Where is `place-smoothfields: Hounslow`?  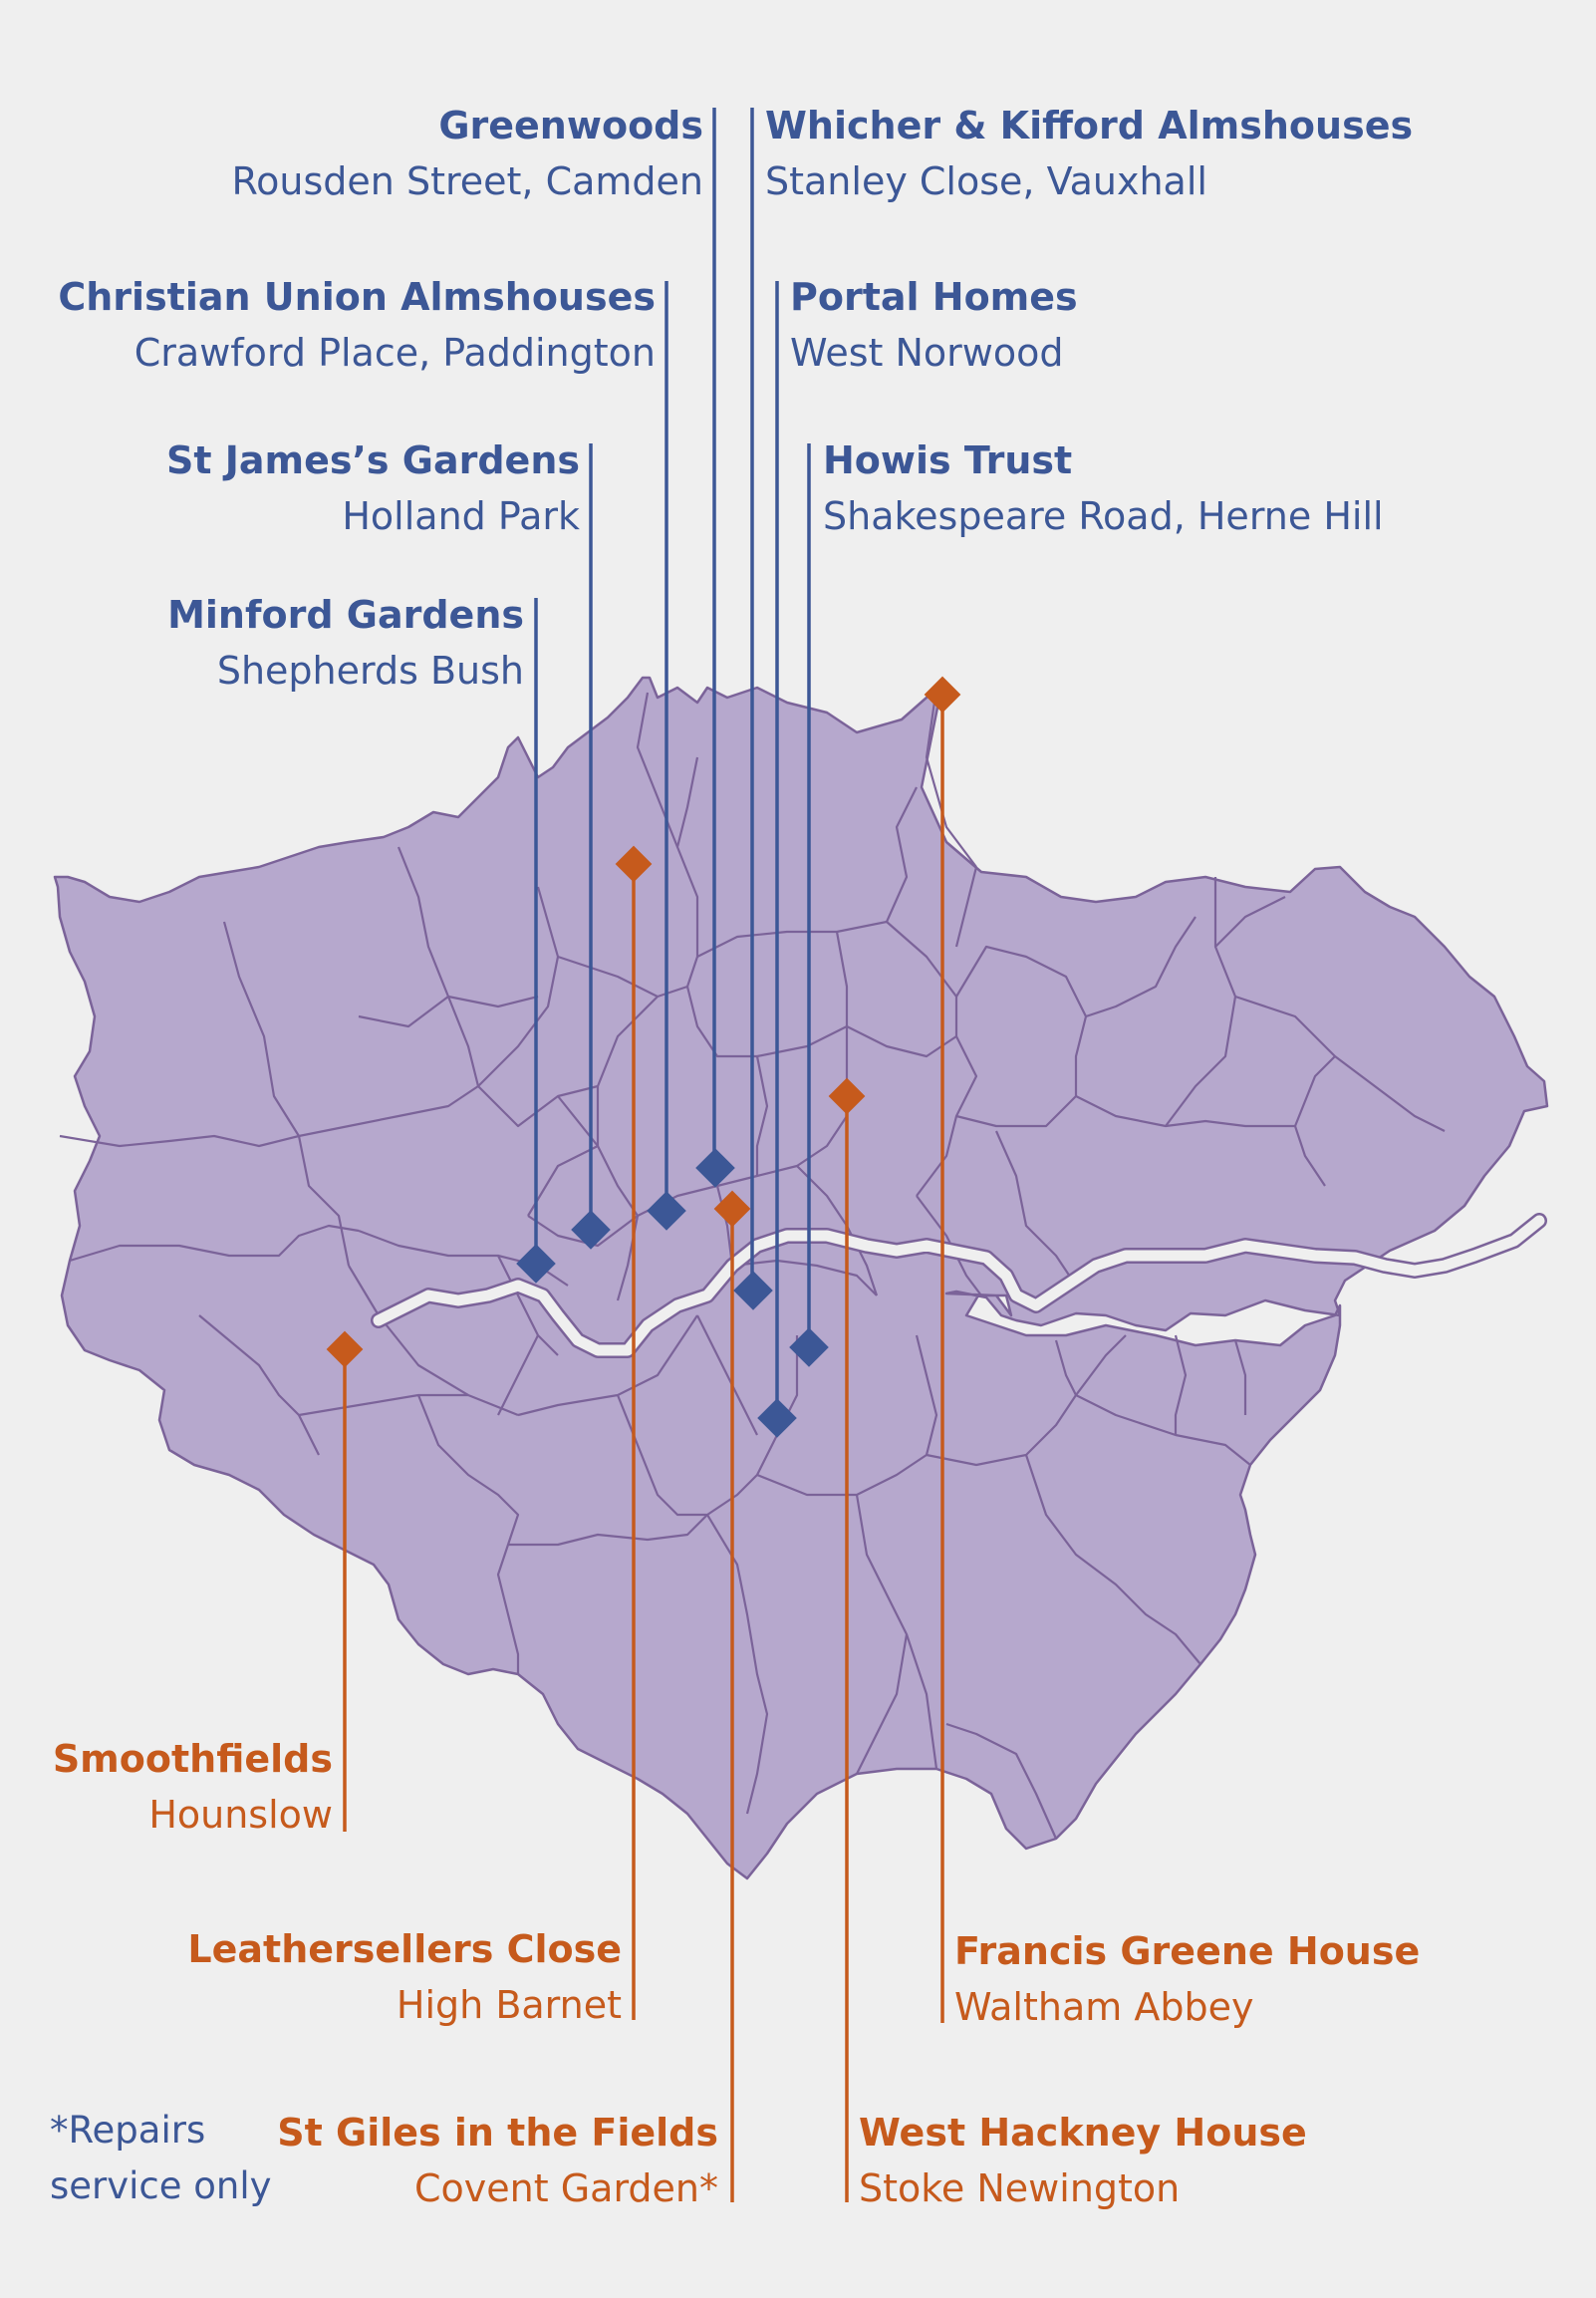
place-smoothfields: Hounslow is located at coordinates (240, 1815).